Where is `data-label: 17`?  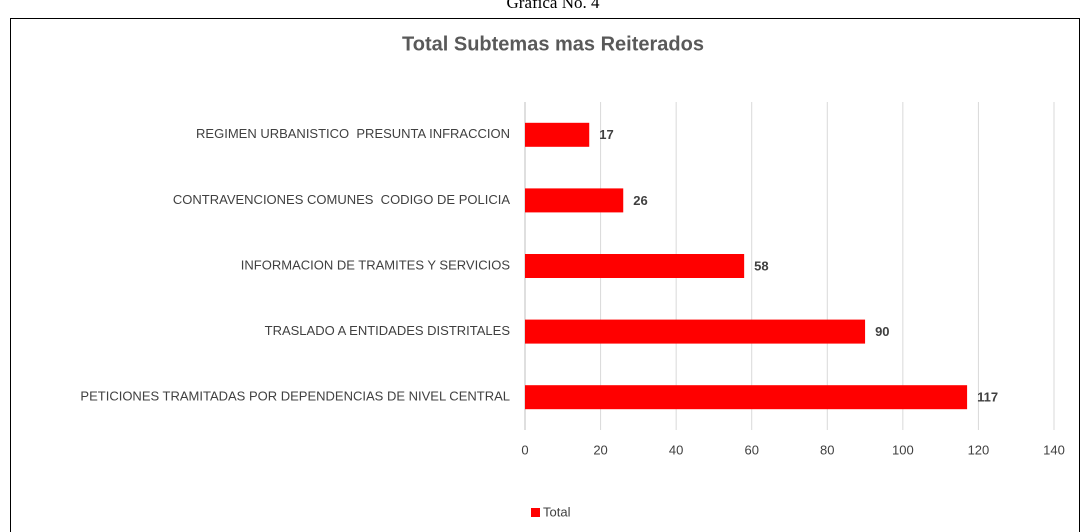
data-label: 17 is located at coordinates (606, 134).